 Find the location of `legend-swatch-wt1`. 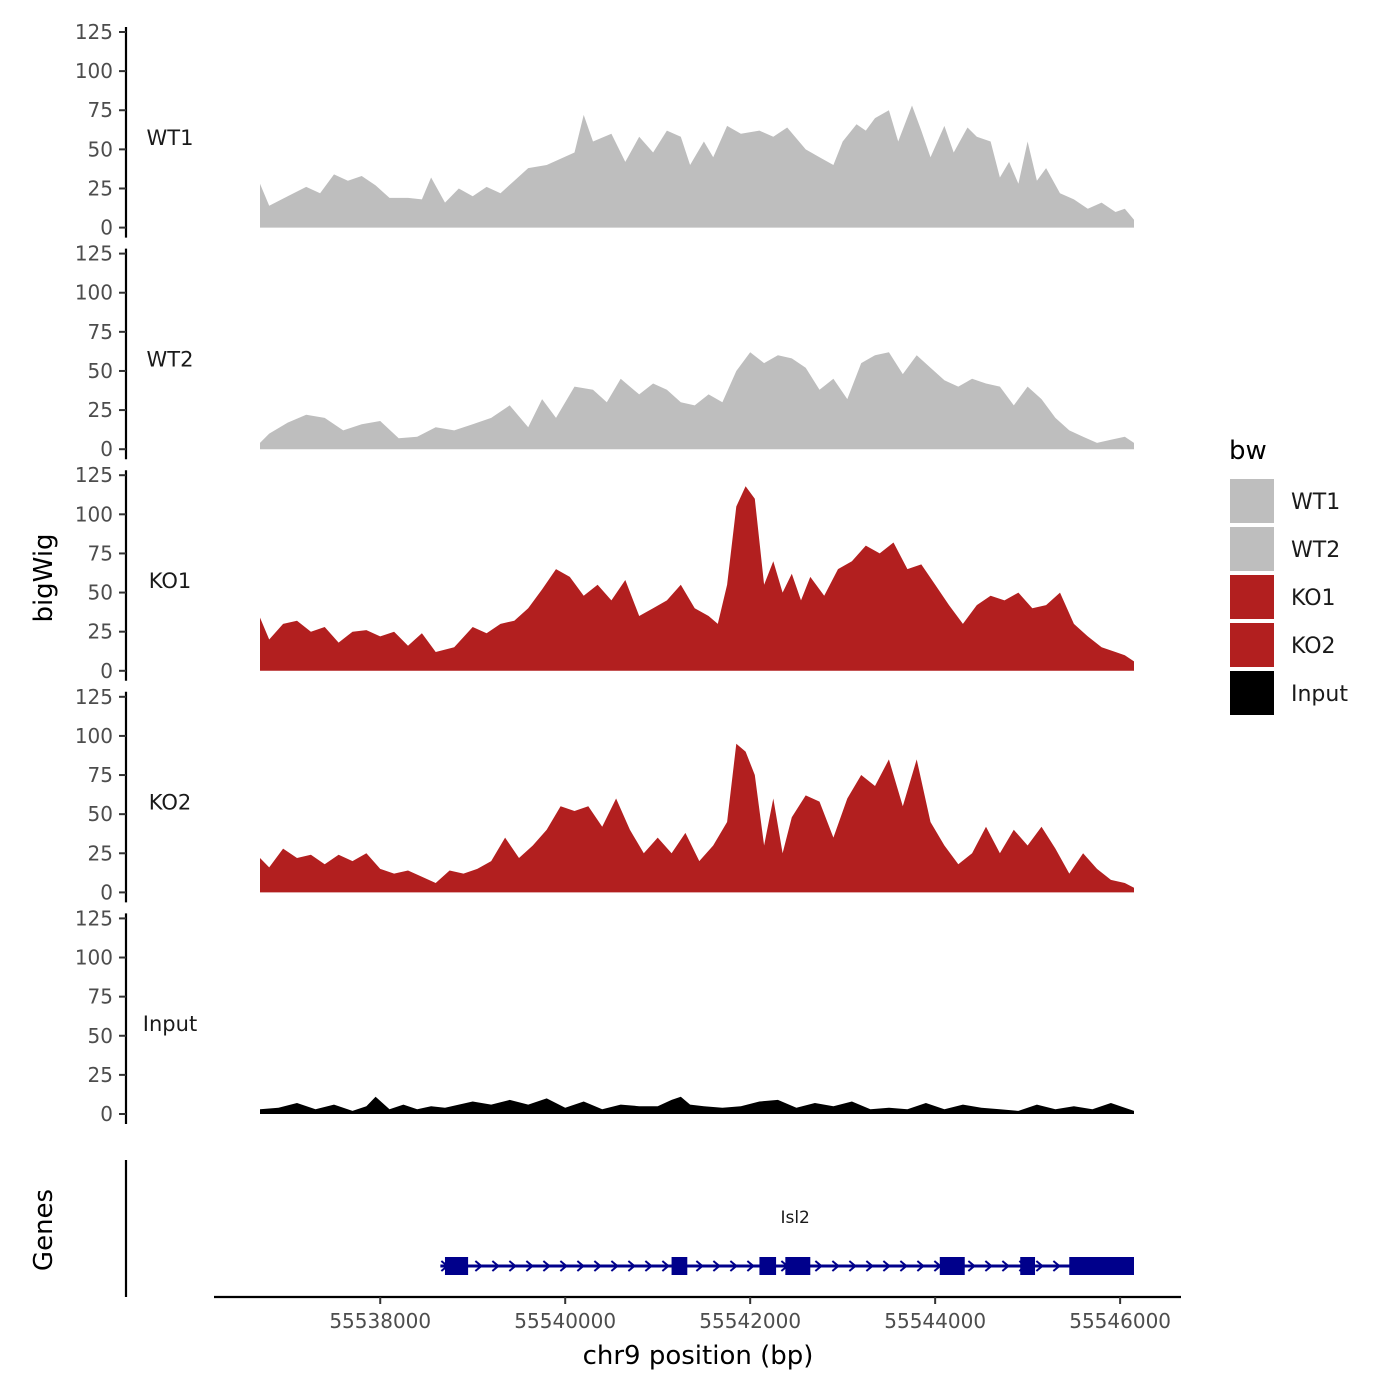

legend-swatch-wt1 is located at coordinates (1252, 501).